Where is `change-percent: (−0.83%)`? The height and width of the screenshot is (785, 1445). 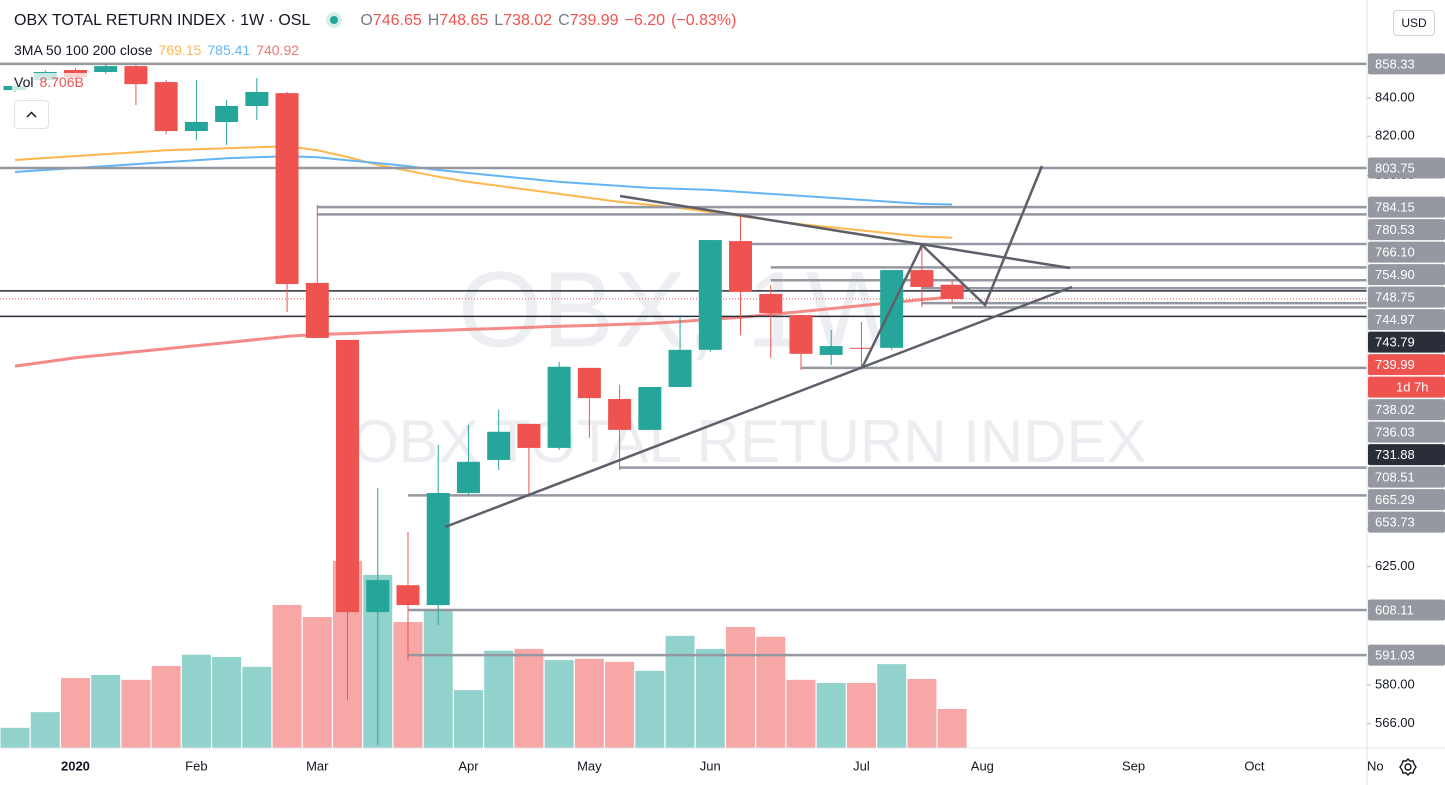
change-percent: (−0.83%) is located at coordinates (704, 20).